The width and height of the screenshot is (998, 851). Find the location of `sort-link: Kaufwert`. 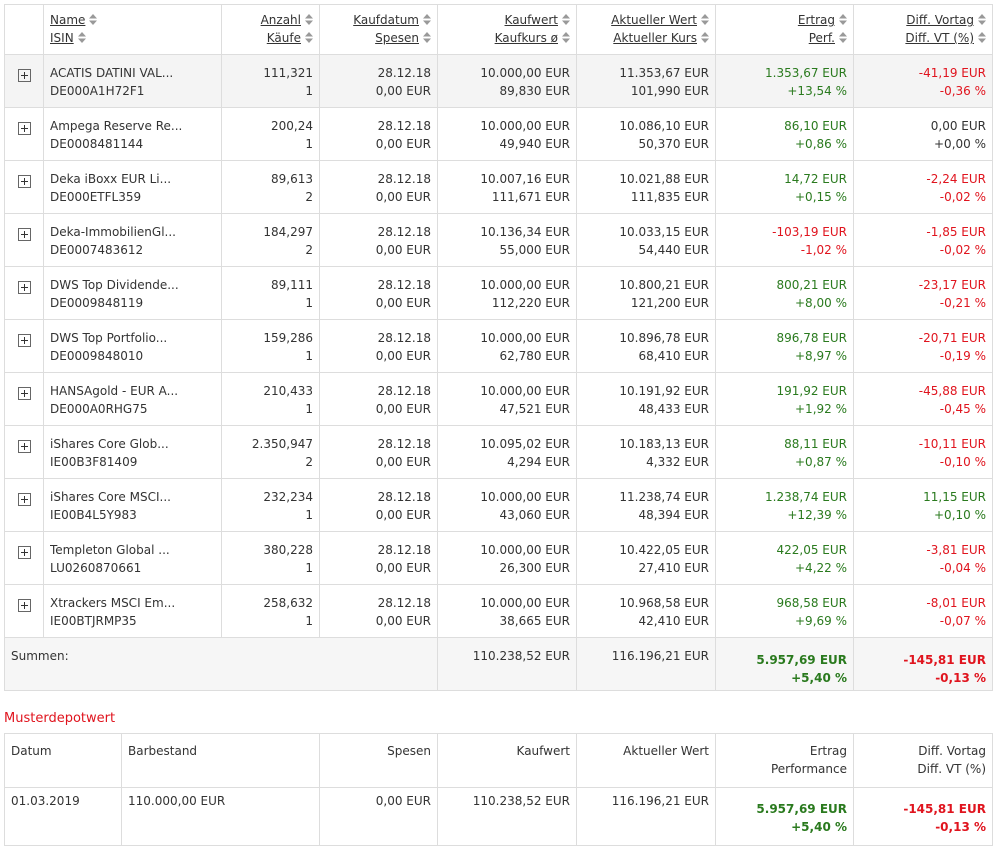

sort-link: Kaufwert is located at coordinates (531, 20).